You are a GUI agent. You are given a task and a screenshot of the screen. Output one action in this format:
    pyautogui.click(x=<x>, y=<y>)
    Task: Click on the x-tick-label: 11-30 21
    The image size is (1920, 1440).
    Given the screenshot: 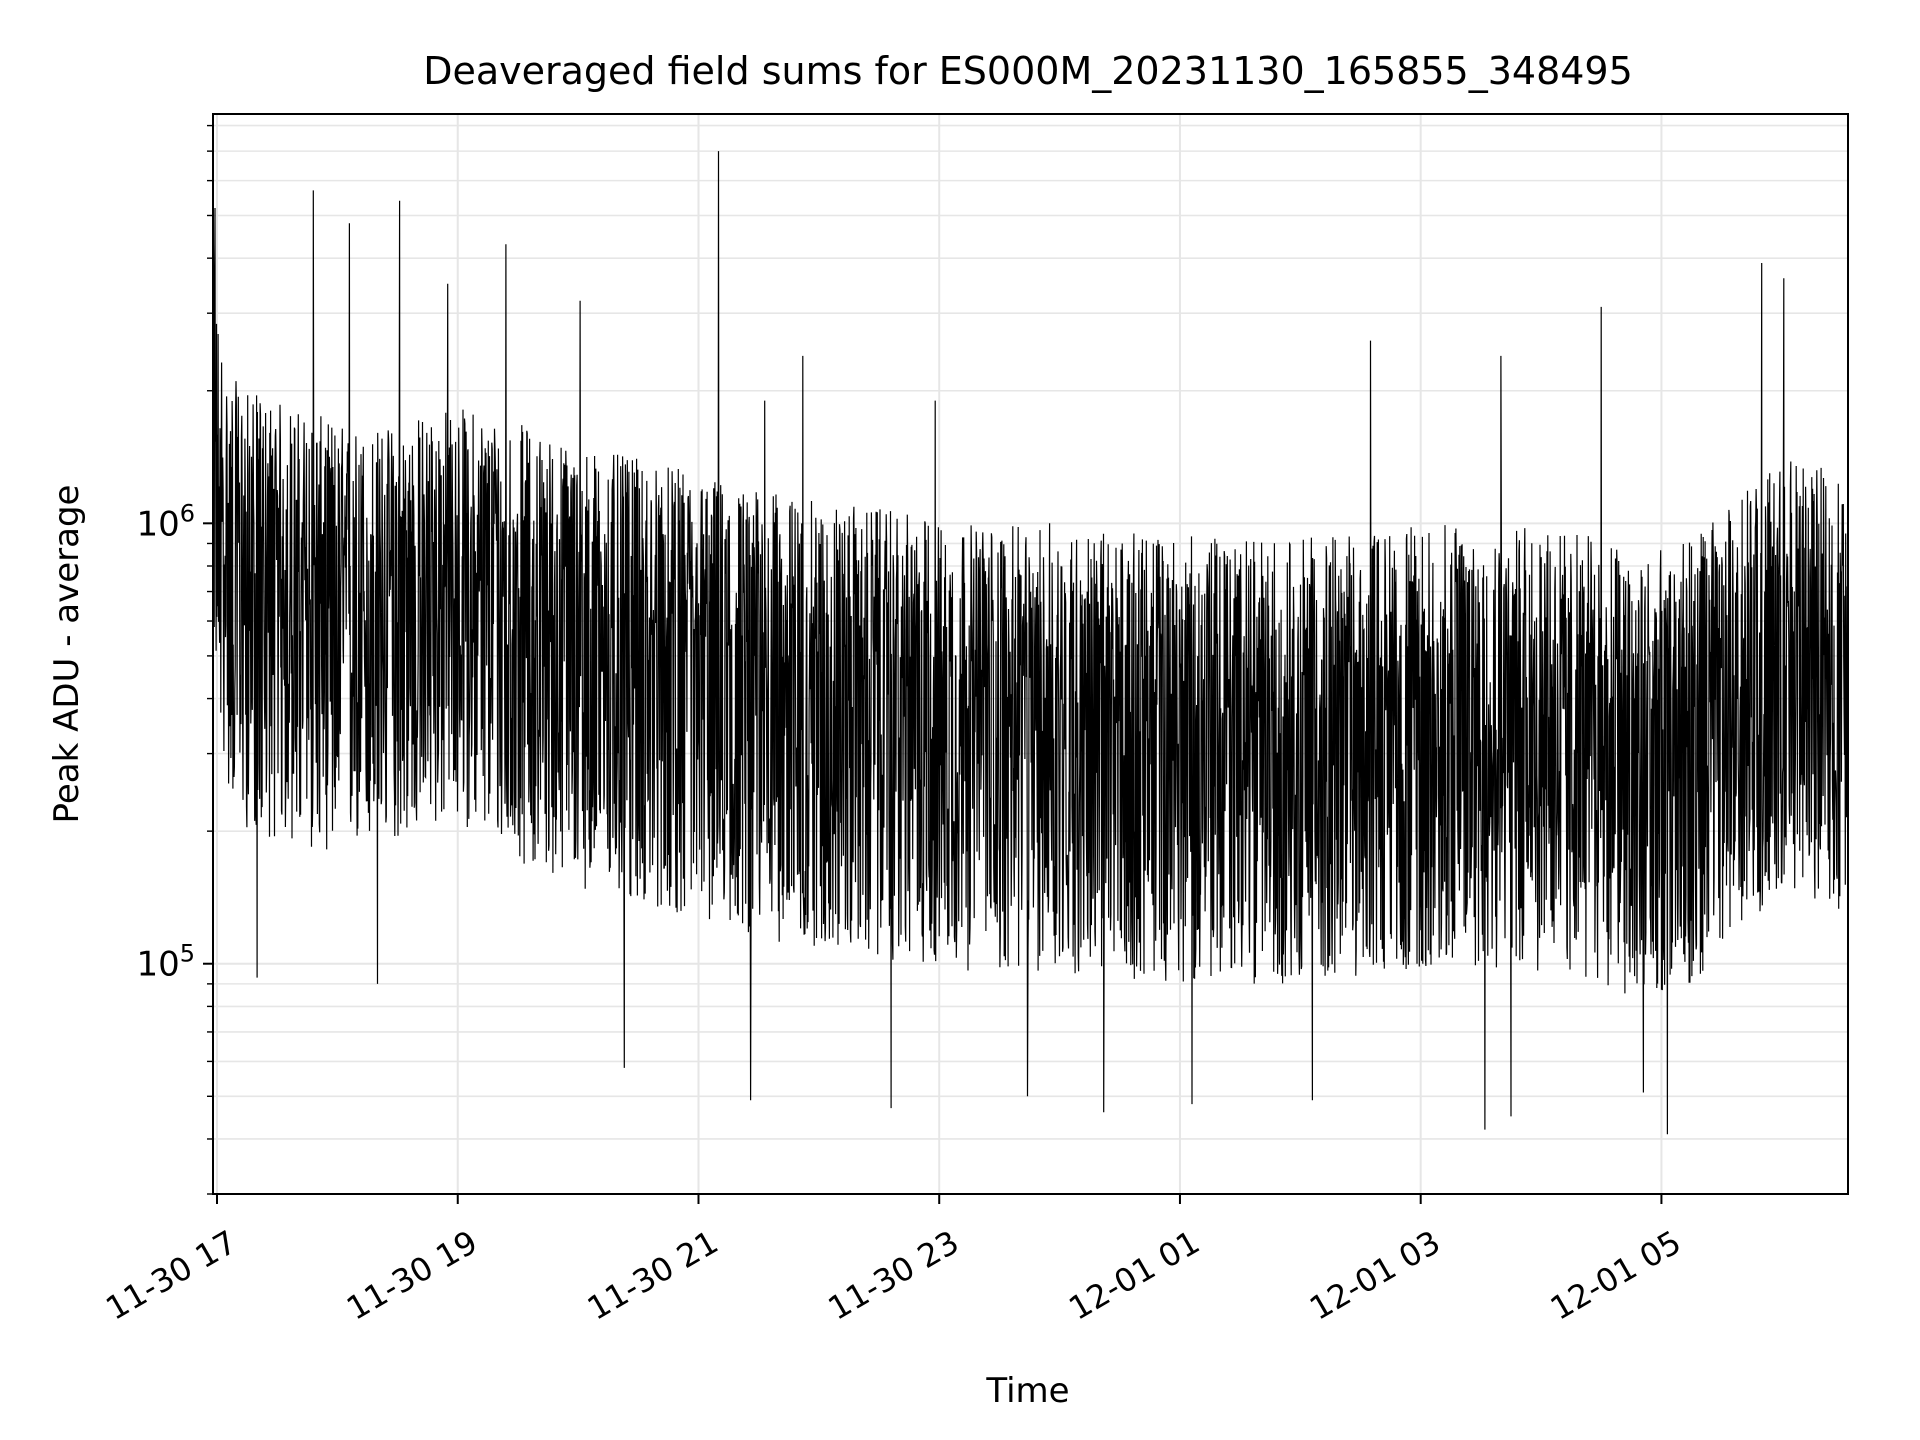 What is the action you would take?
    pyautogui.click(x=653, y=1275)
    